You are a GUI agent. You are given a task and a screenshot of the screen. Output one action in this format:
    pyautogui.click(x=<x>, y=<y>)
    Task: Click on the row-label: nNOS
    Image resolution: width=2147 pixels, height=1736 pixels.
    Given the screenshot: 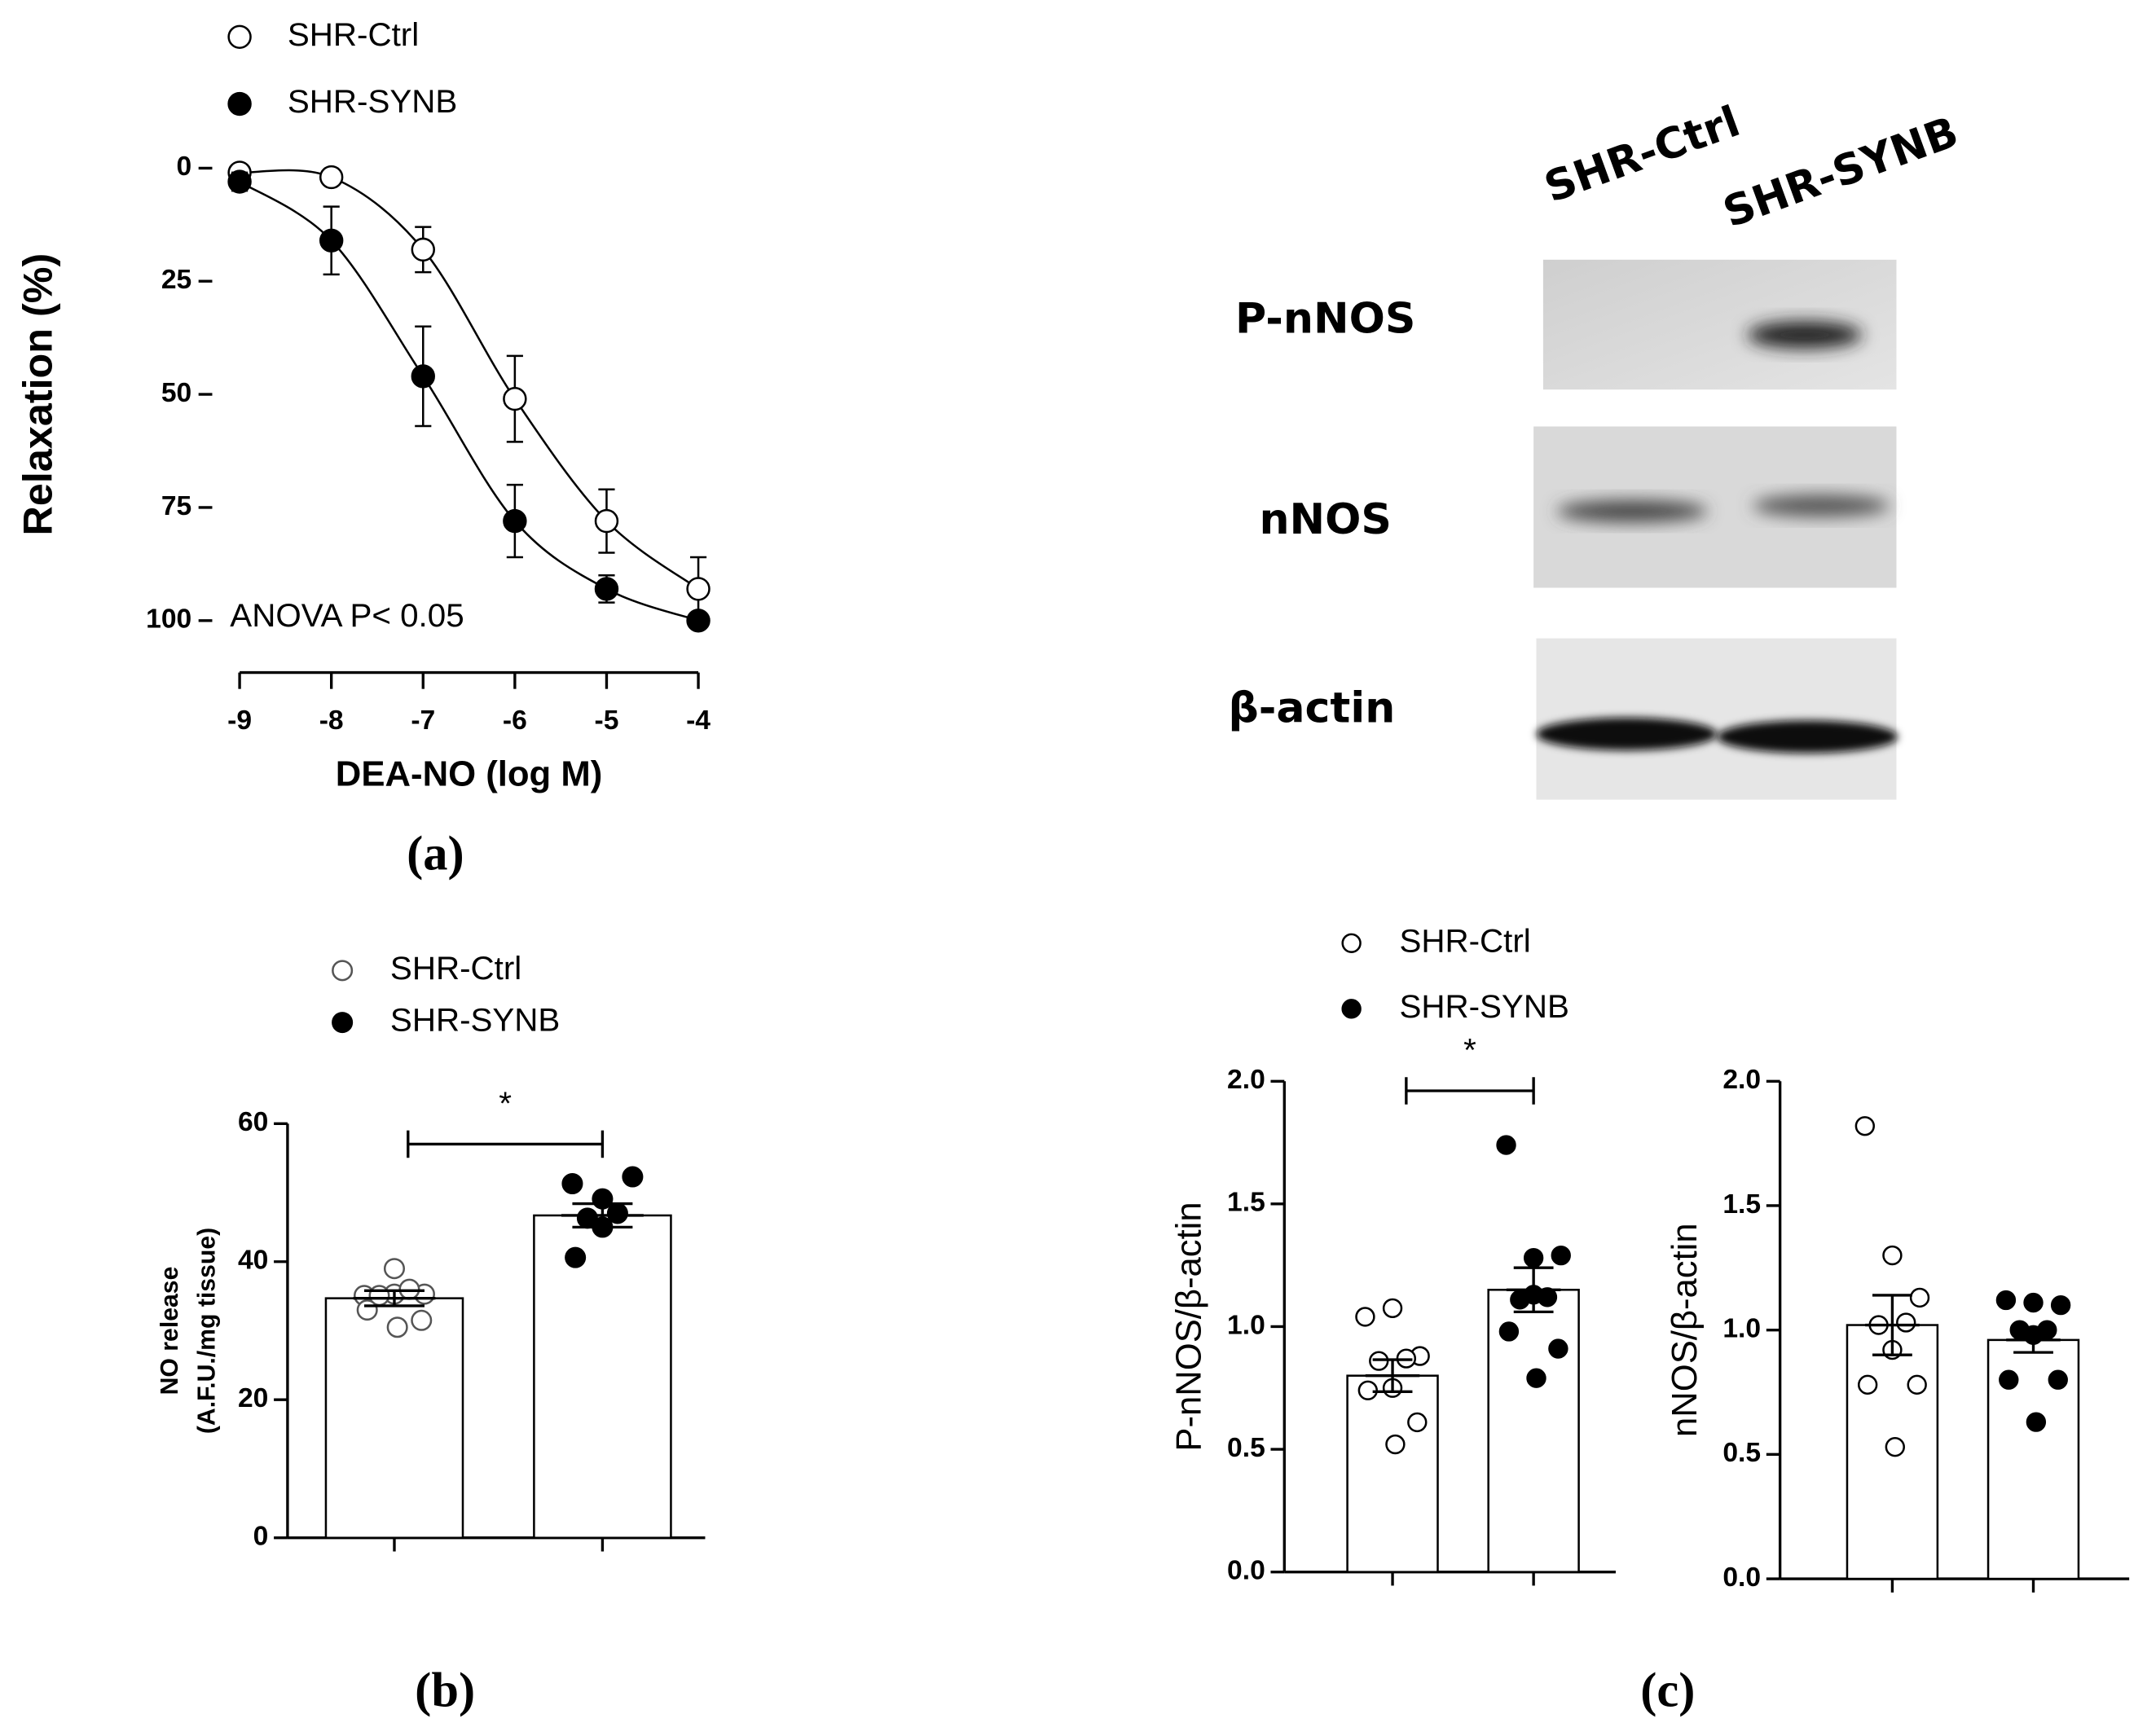 What is the action you would take?
    pyautogui.click(x=1325, y=519)
    